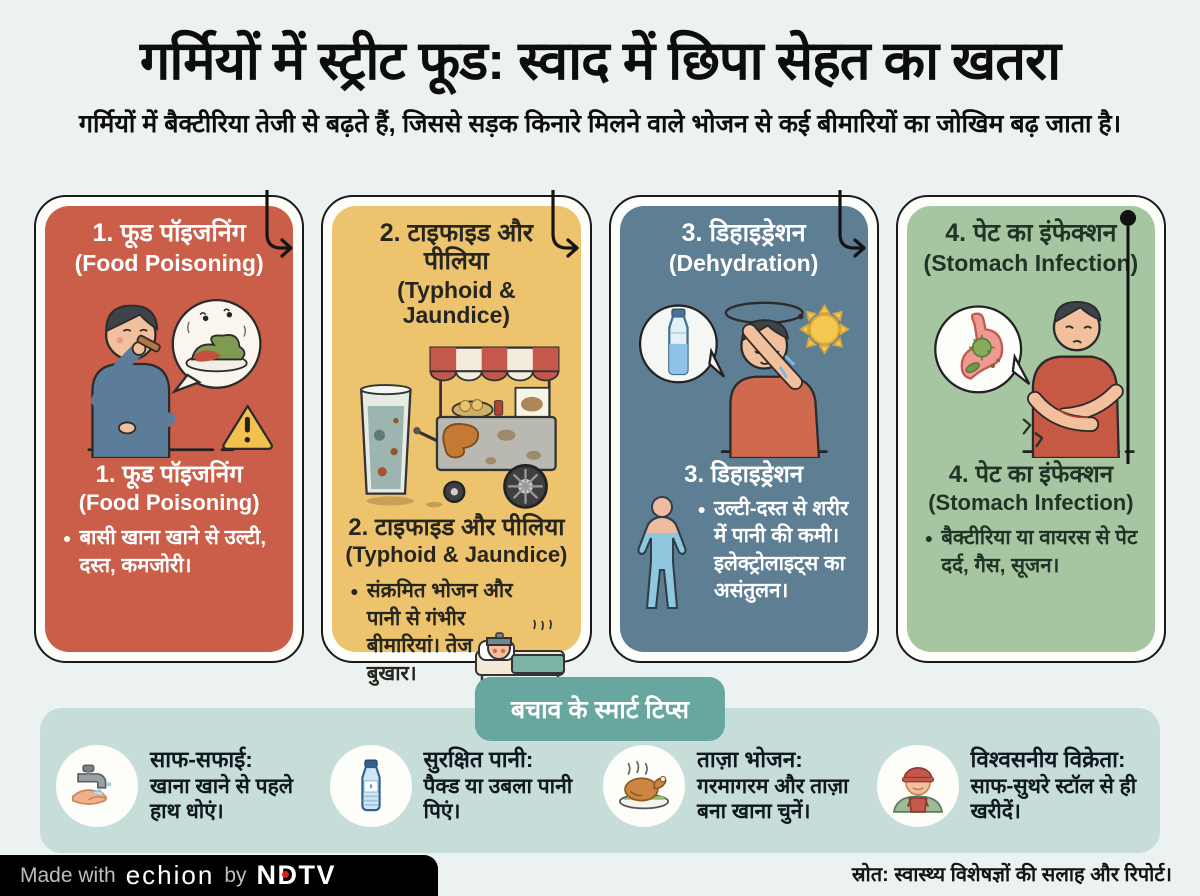 The image size is (1200, 896). Describe the element at coordinates (1048, 760) in the screenshot. I see `tip4-title: विश्वसनीय विक्रेता:` at that location.